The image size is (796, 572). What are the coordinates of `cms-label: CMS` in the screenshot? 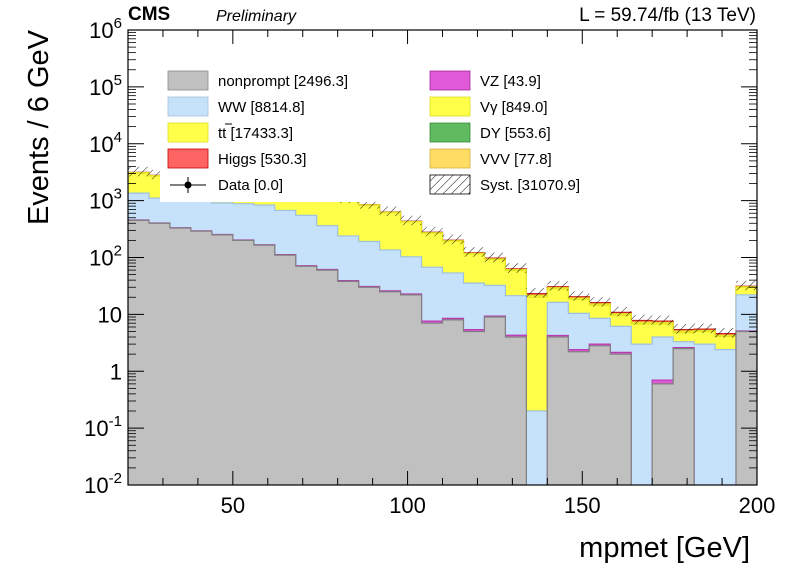 It's located at (149, 14).